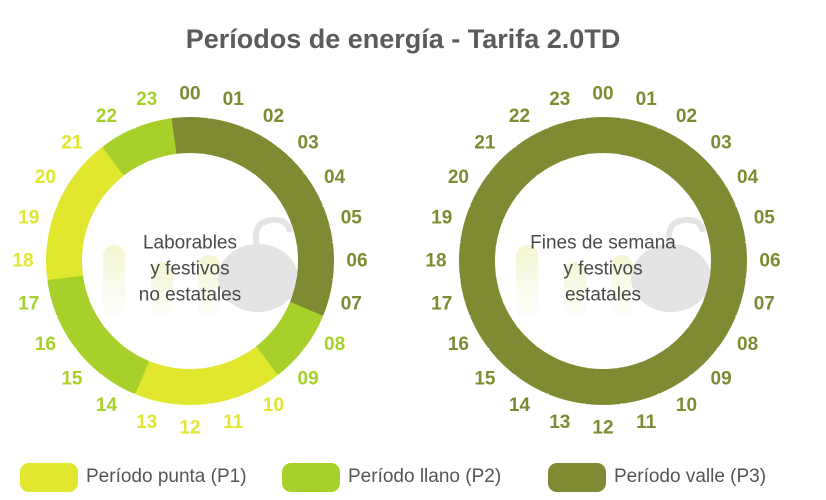 Image resolution: width=826 pixels, height=500 pixels. What do you see at coordinates (425, 476) in the screenshot?
I see `legend-label-p2: Período llano (P2)` at bounding box center [425, 476].